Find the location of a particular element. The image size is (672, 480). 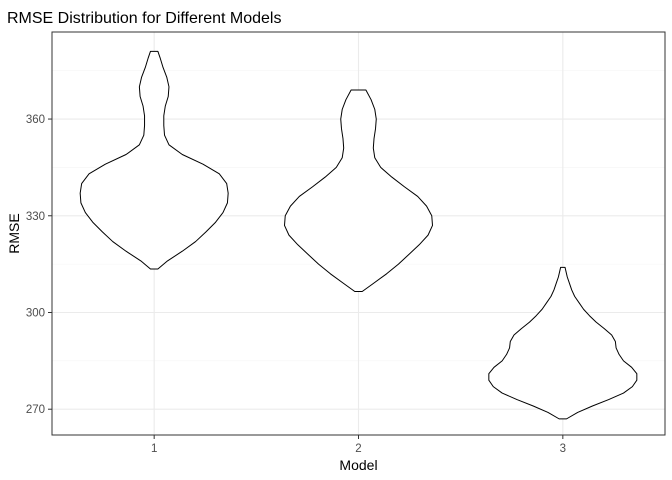

y-tick-label: 300 is located at coordinates (35, 313).